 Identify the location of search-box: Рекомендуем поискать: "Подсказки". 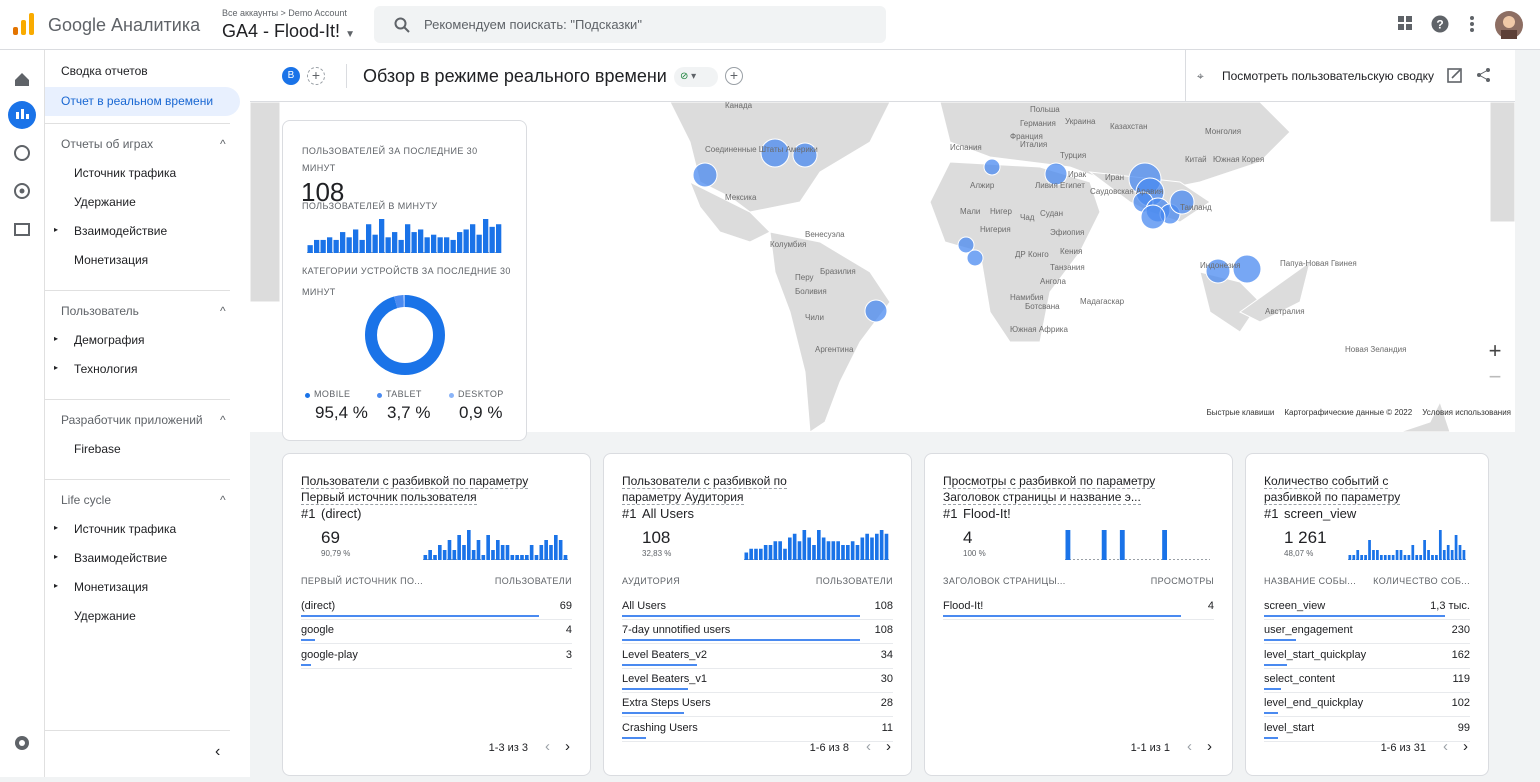
(630, 24).